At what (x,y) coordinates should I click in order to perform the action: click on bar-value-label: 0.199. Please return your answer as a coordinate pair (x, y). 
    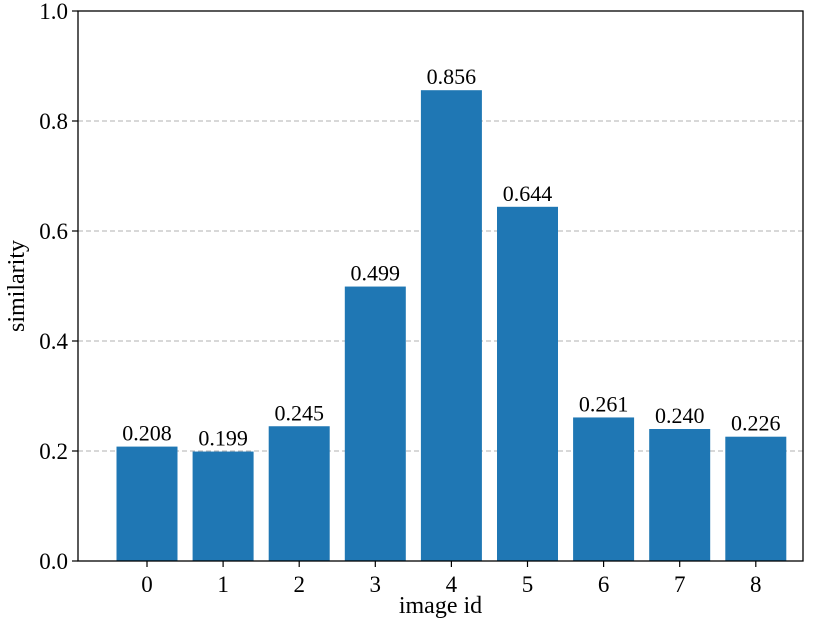
    Looking at the image, I should click on (223, 438).